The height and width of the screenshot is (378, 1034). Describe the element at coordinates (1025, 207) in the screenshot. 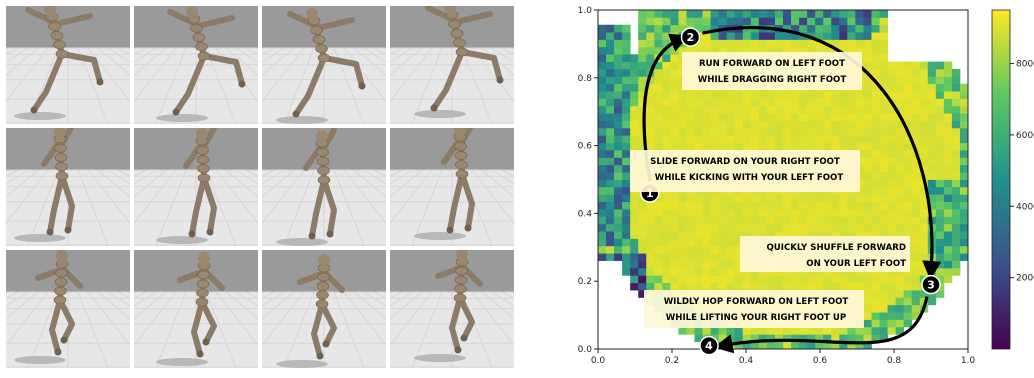

I see `colorbar-tick-label: 4000` at that location.